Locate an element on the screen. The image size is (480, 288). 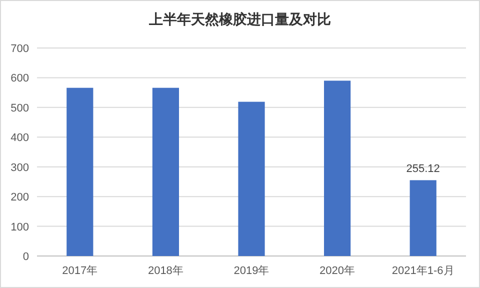
y-tick-label: 100 is located at coordinates (19, 227).